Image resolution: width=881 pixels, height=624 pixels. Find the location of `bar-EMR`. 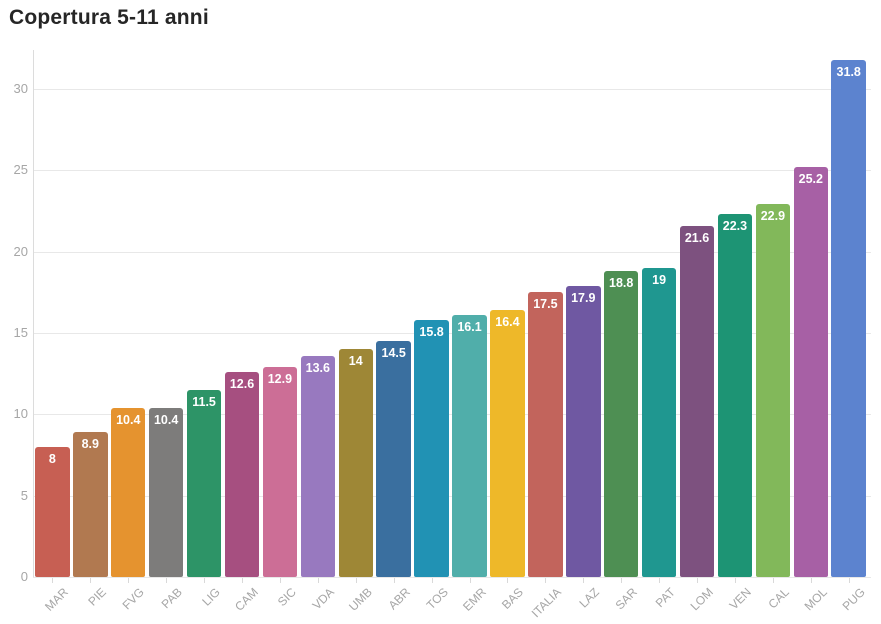

bar-EMR is located at coordinates (469, 446).